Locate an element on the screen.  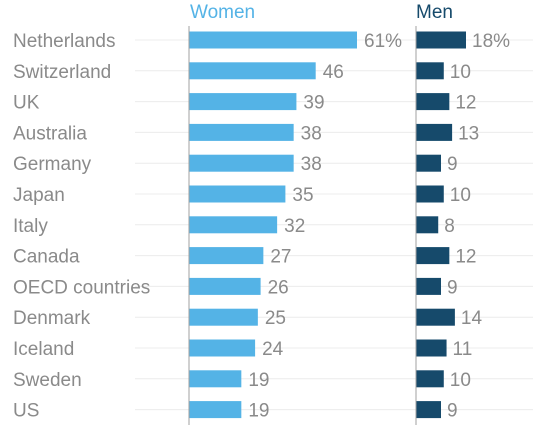
country-label-netherlands: Netherlands is located at coordinates (64, 41).